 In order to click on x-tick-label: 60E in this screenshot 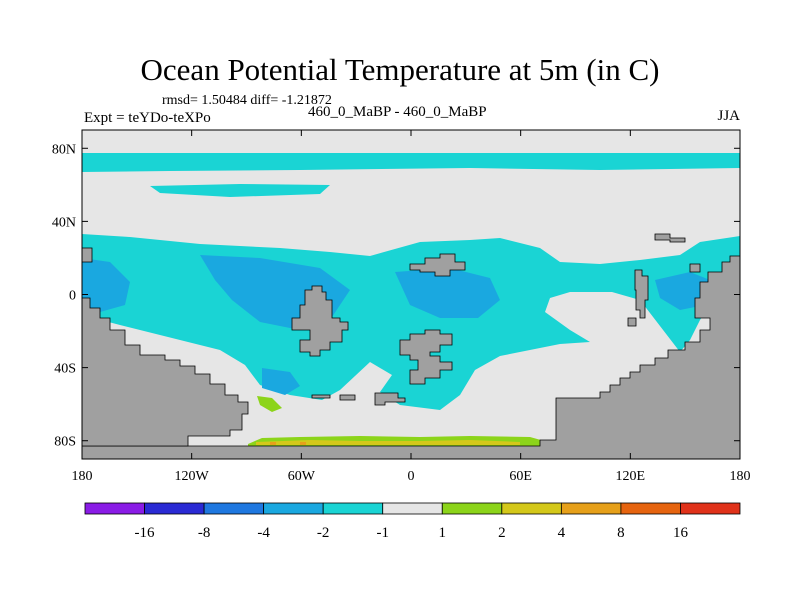, I will do `click(520, 476)`.